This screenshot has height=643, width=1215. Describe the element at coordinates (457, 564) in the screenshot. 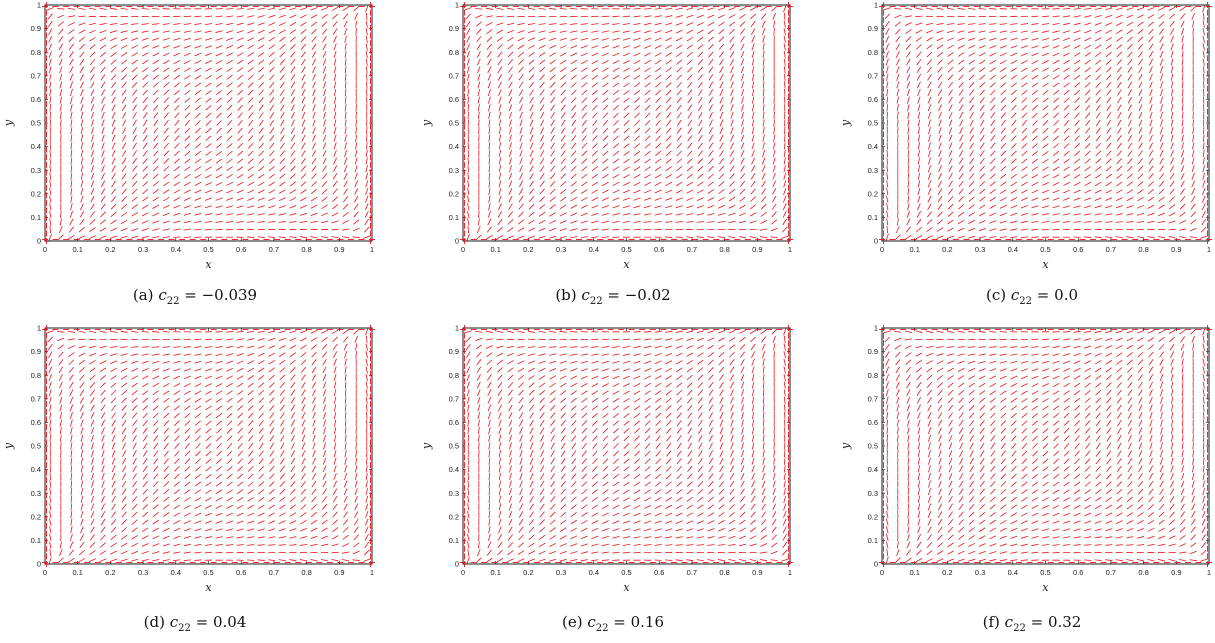

I see `y-tick-label: 0` at that location.